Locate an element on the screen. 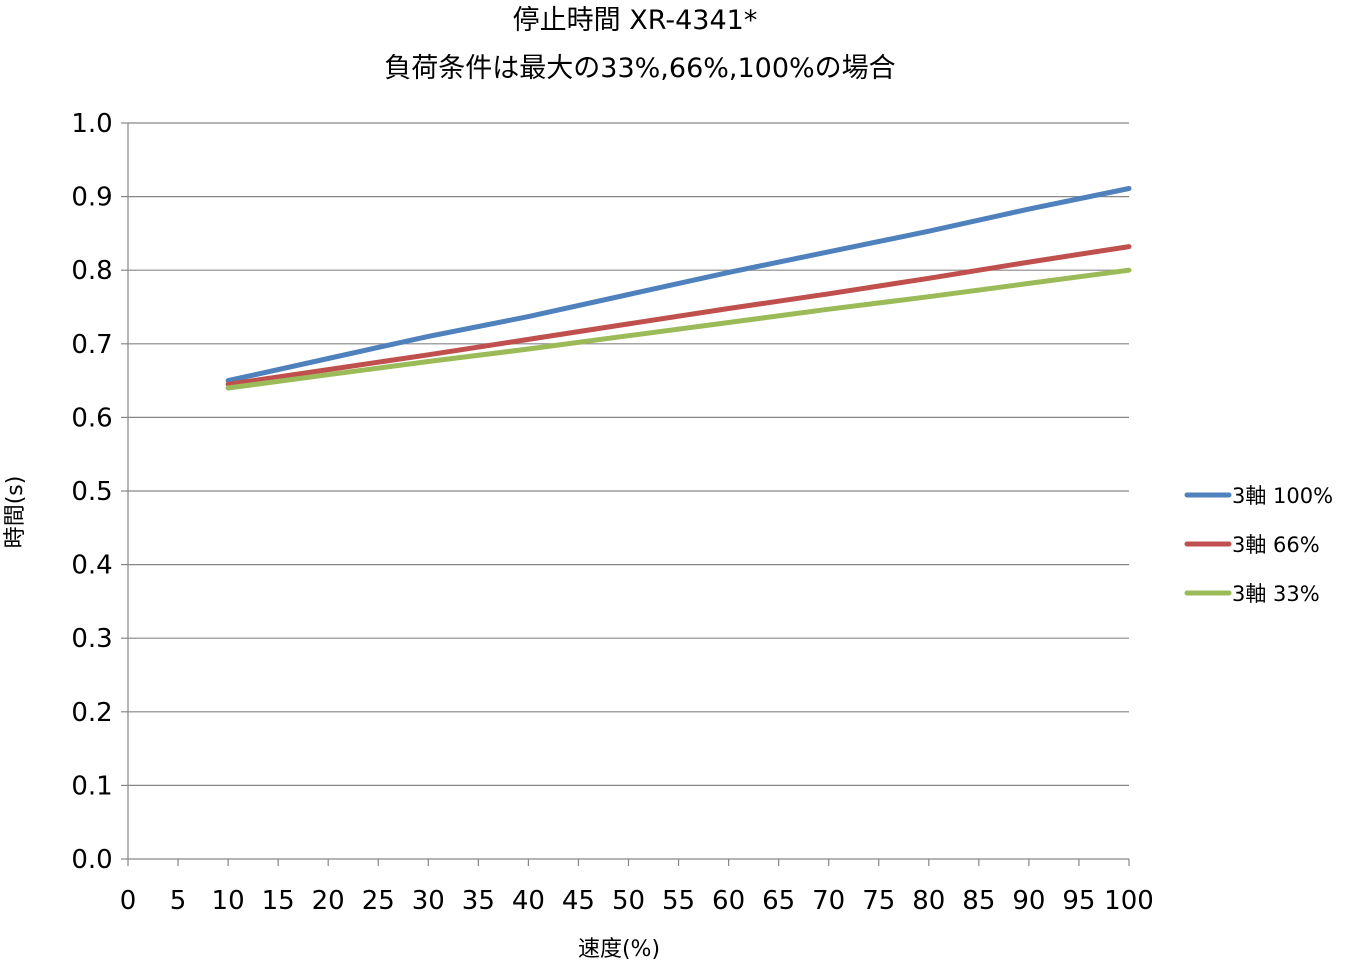  x-tick-label: 10 is located at coordinates (228, 901).